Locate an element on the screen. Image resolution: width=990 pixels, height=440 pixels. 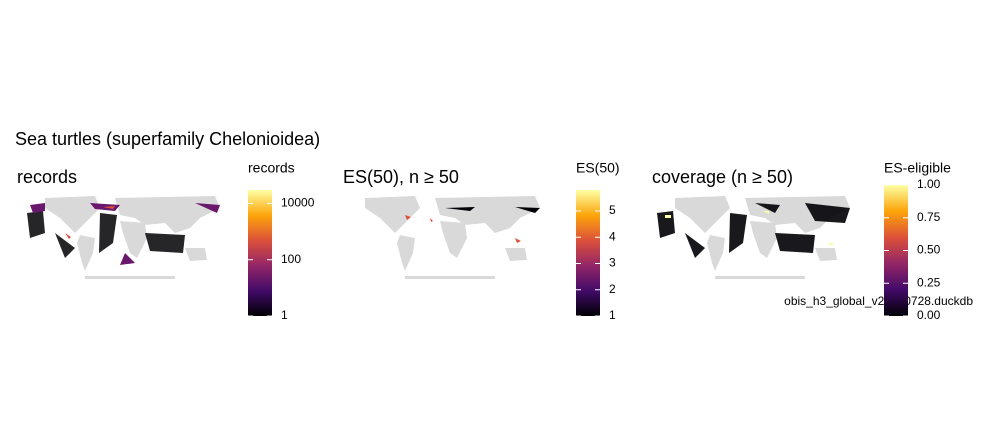
colorbar-tick-label: 1.00 is located at coordinates (929, 184).